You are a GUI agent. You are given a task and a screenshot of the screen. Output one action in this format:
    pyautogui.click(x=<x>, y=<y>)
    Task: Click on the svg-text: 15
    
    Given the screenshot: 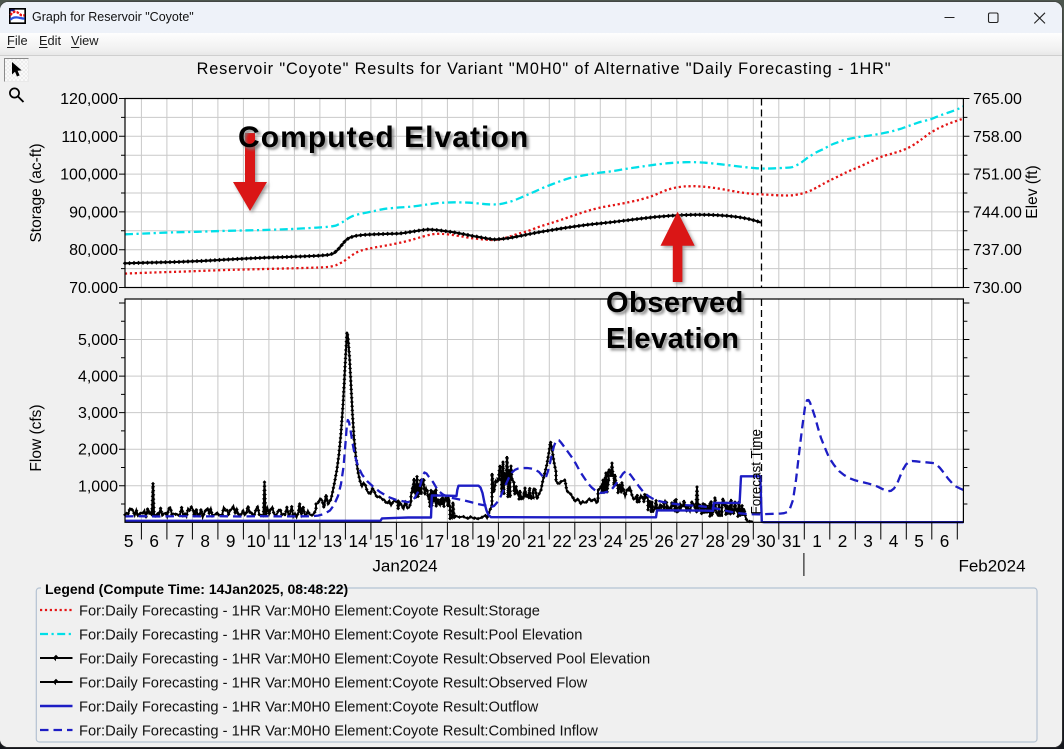 What is the action you would take?
    pyautogui.click(x=383, y=540)
    